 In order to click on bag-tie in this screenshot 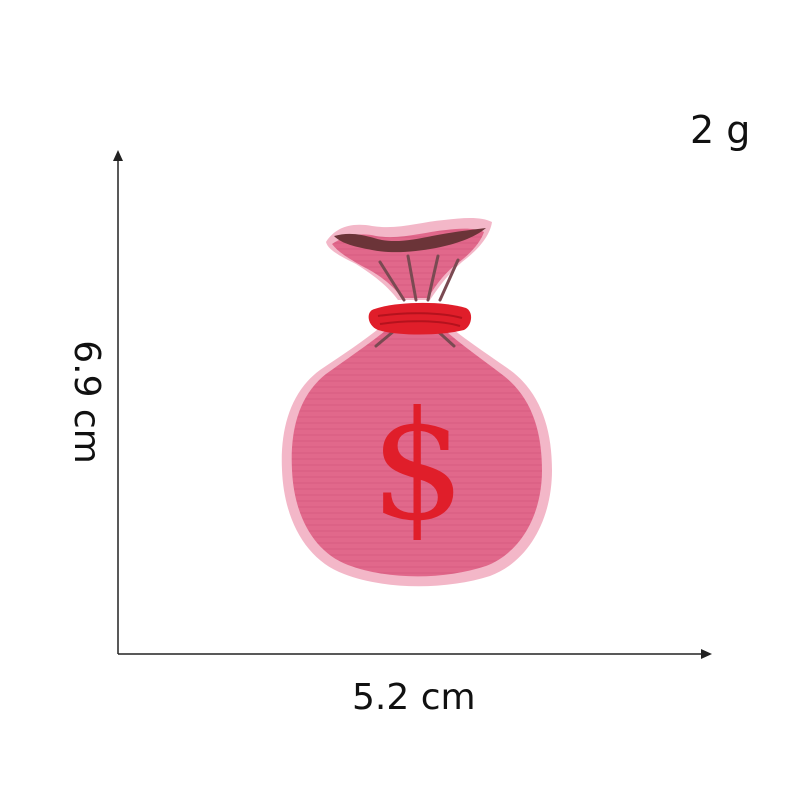, I will do `click(420, 318)`.